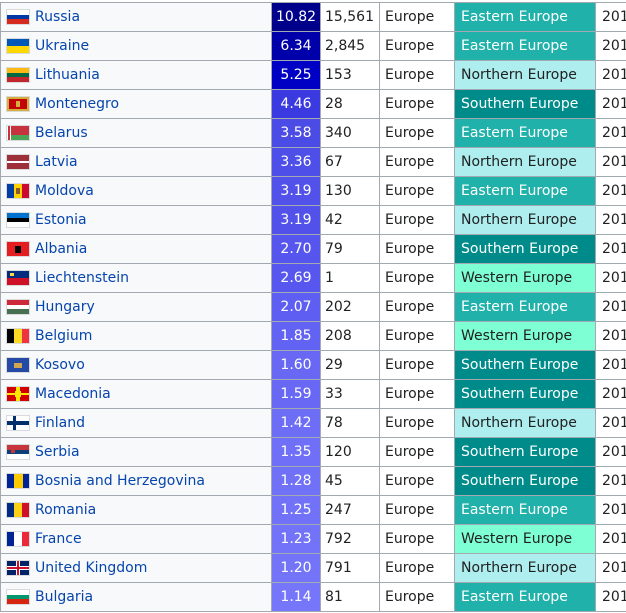 Image resolution: width=626 pixels, height=613 pixels. Describe the element at coordinates (60, 423) in the screenshot. I see `country-link: Finland` at that location.